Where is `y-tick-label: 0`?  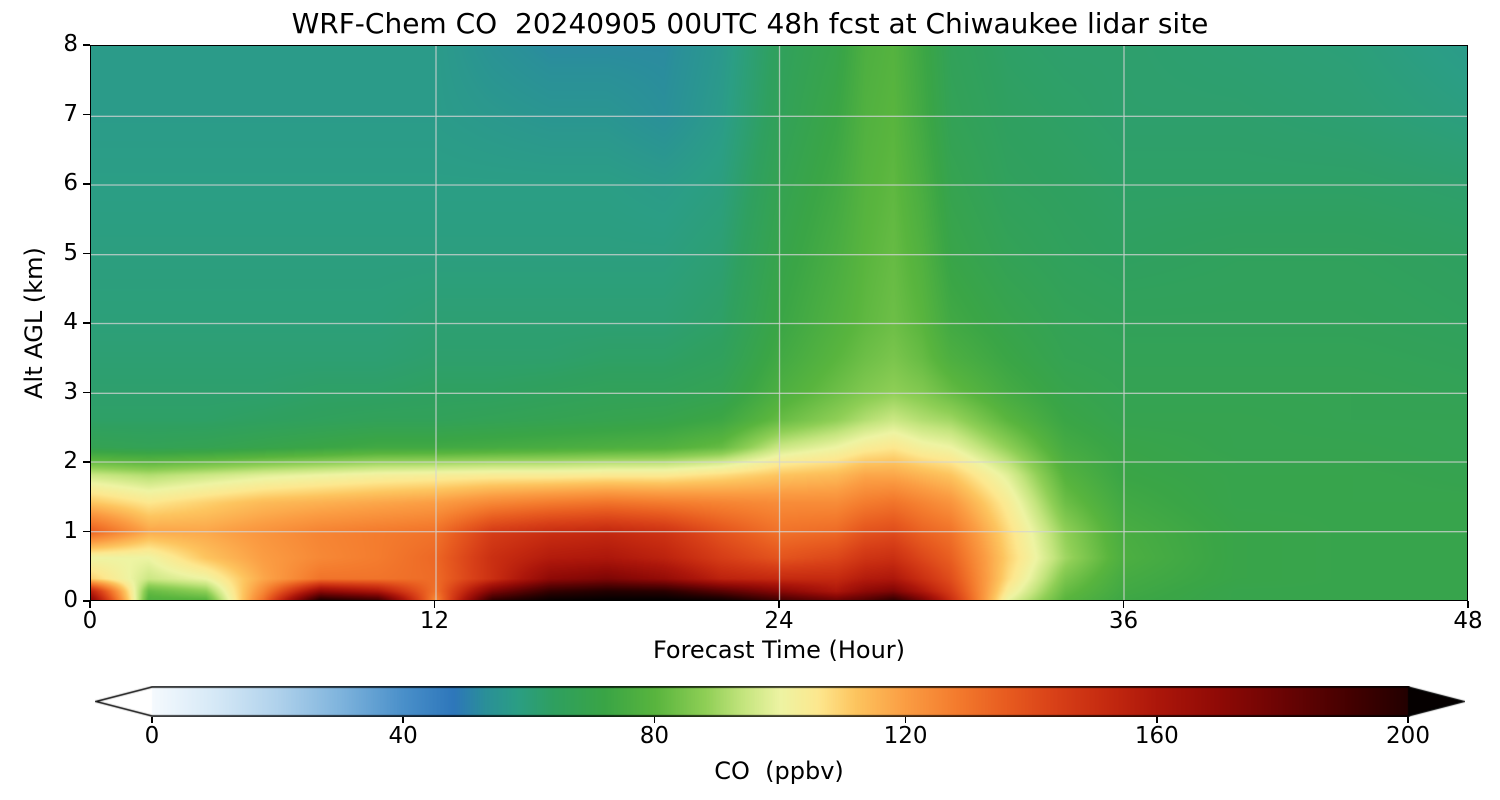
y-tick-label: 0 is located at coordinates (70, 600).